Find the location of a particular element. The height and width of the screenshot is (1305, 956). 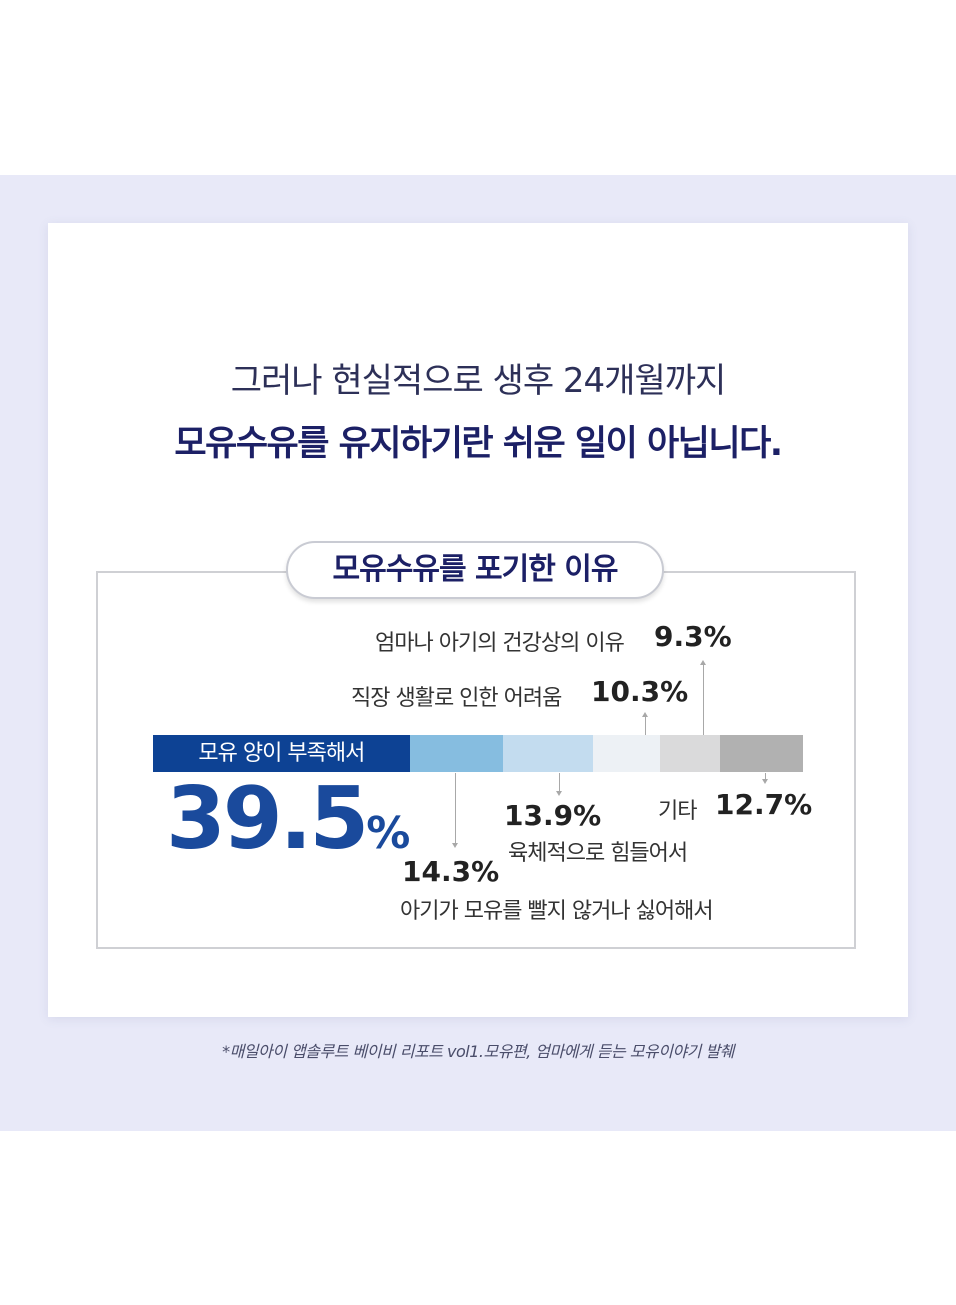

category-label-work-difficulty: 직장 생활로 인한 어려움 is located at coordinates (456, 698).